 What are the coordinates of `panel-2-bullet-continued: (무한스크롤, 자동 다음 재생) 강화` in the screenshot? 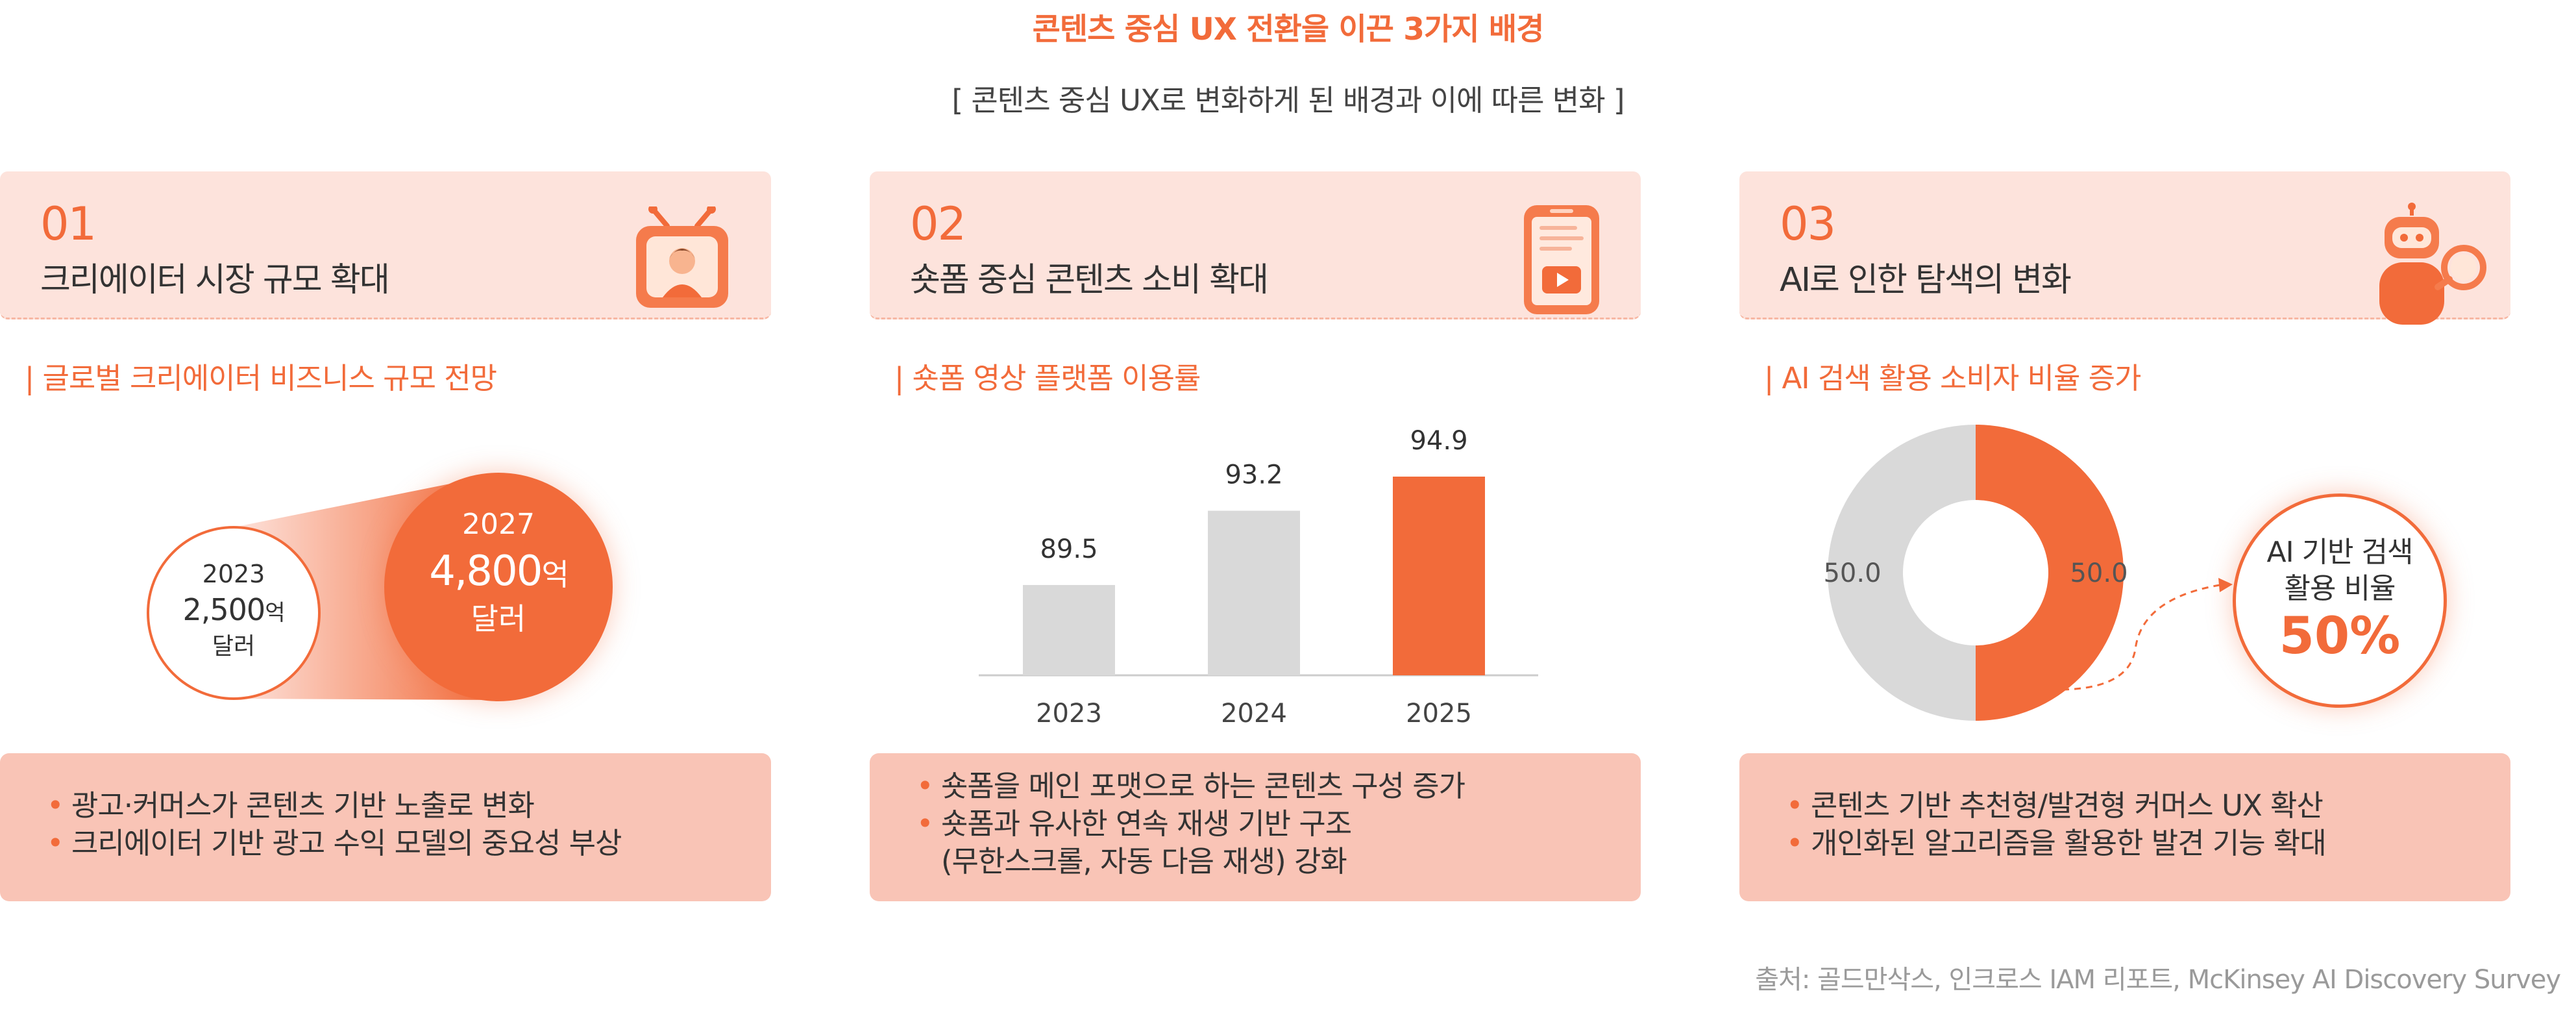 It's located at (1190, 861).